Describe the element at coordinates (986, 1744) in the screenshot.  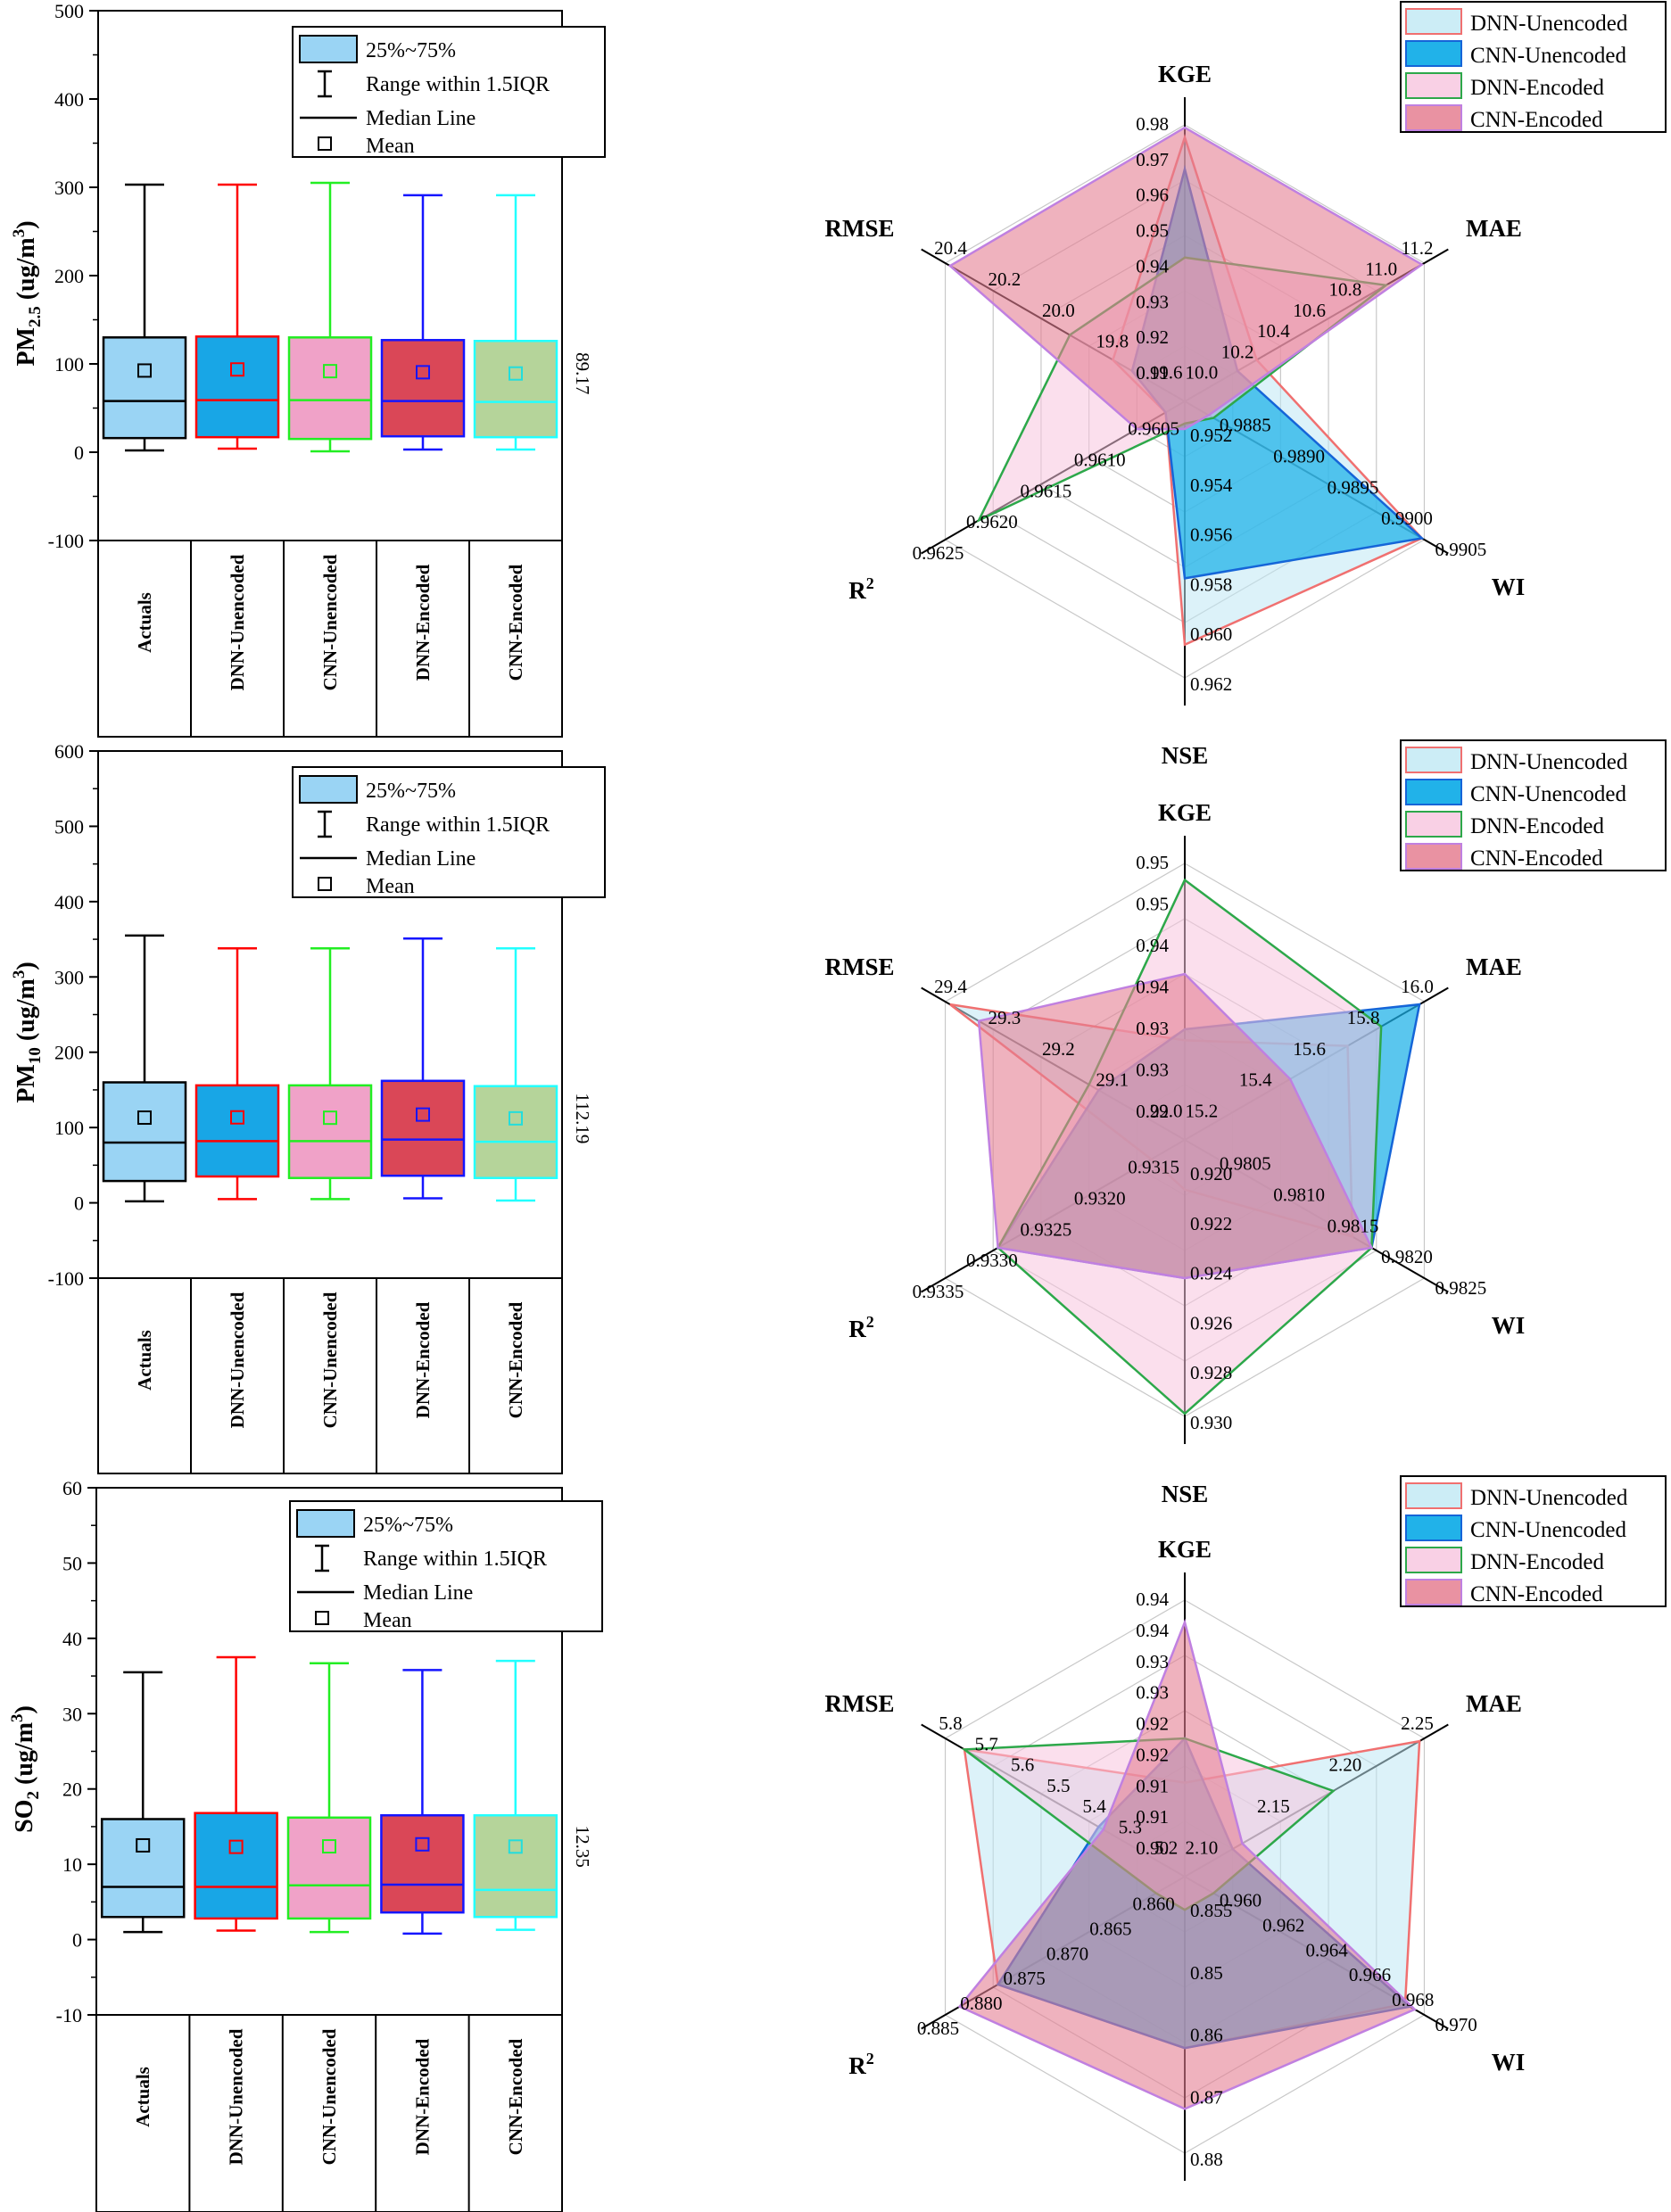
I see `radar-tick-label: 5.7` at that location.